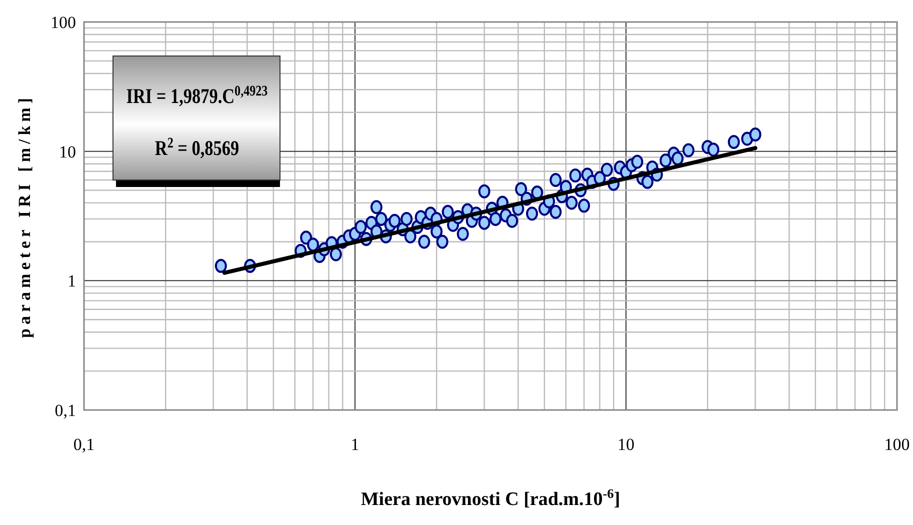  I want to click on x-tick-label: 1, so click(355, 444).